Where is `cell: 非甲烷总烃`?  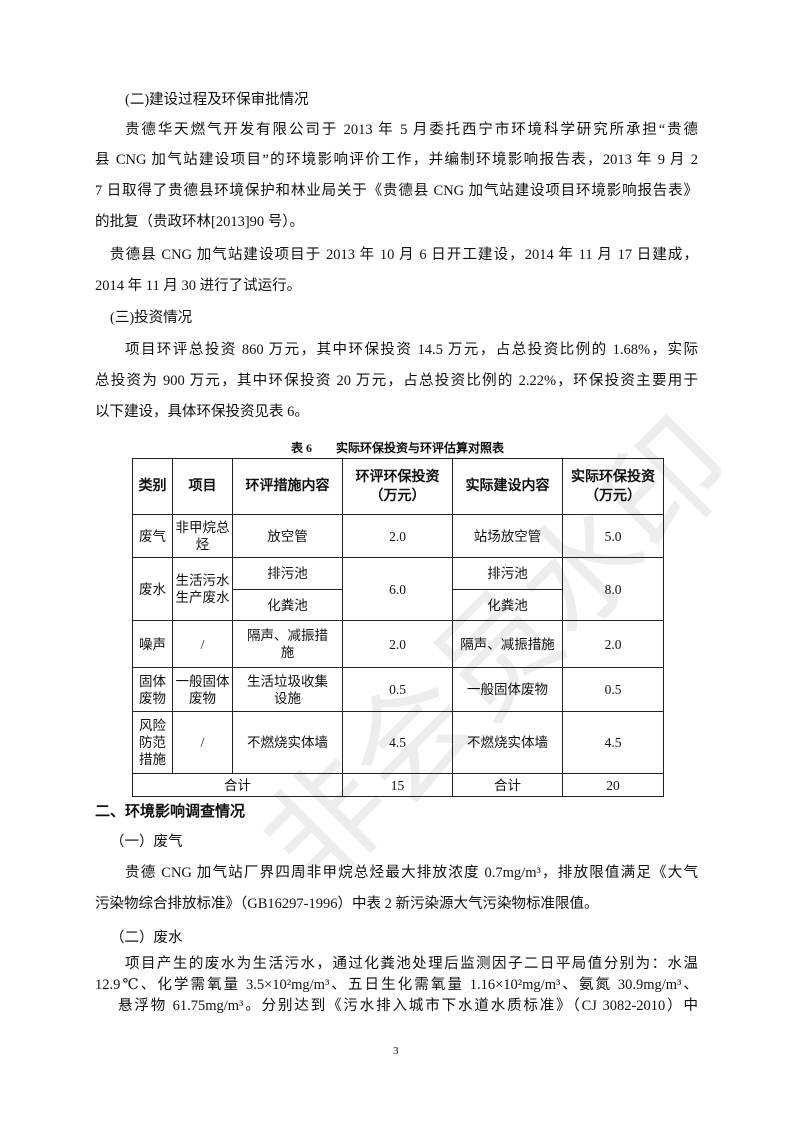
cell: 非甲烷总烃 is located at coordinates (202, 536).